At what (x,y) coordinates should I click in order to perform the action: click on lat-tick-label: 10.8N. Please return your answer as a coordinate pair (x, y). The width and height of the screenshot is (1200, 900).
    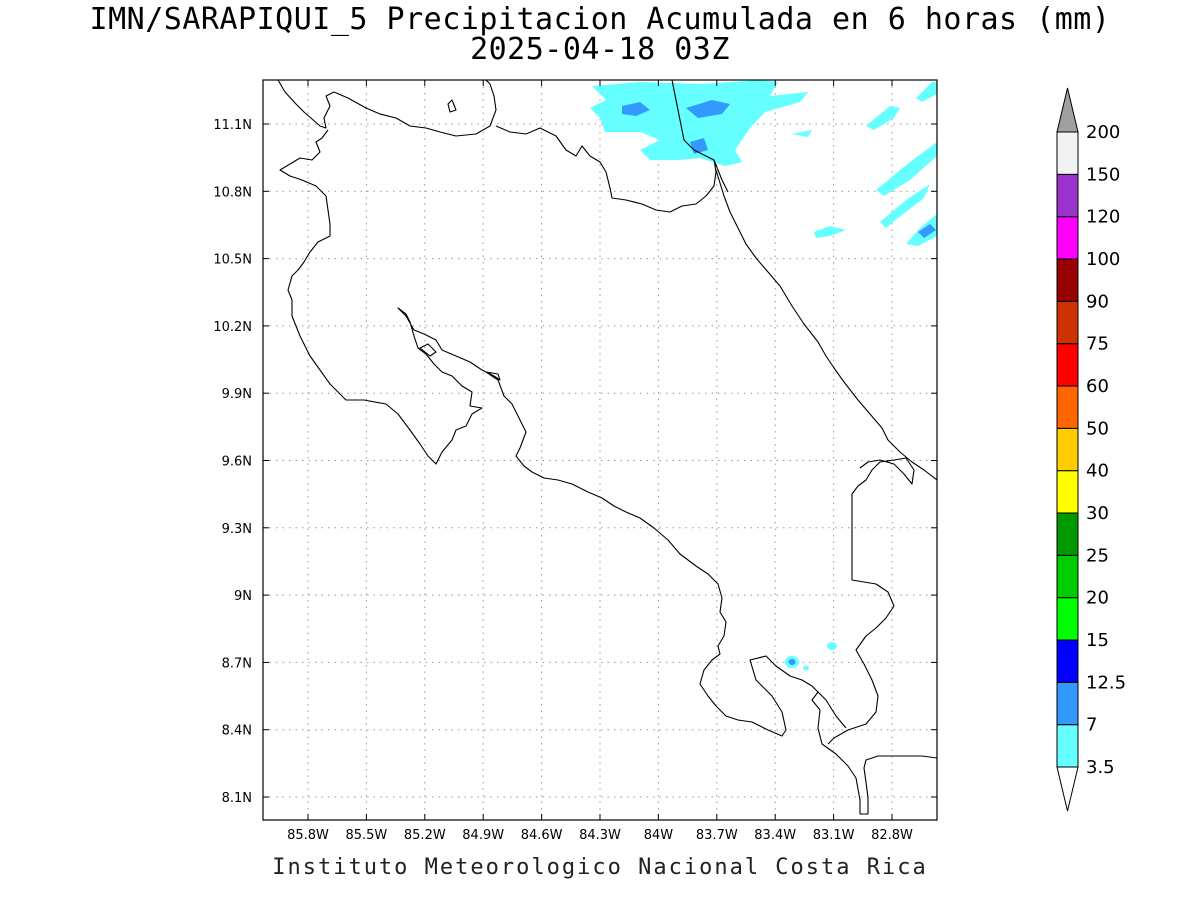
    Looking at the image, I should click on (232, 192).